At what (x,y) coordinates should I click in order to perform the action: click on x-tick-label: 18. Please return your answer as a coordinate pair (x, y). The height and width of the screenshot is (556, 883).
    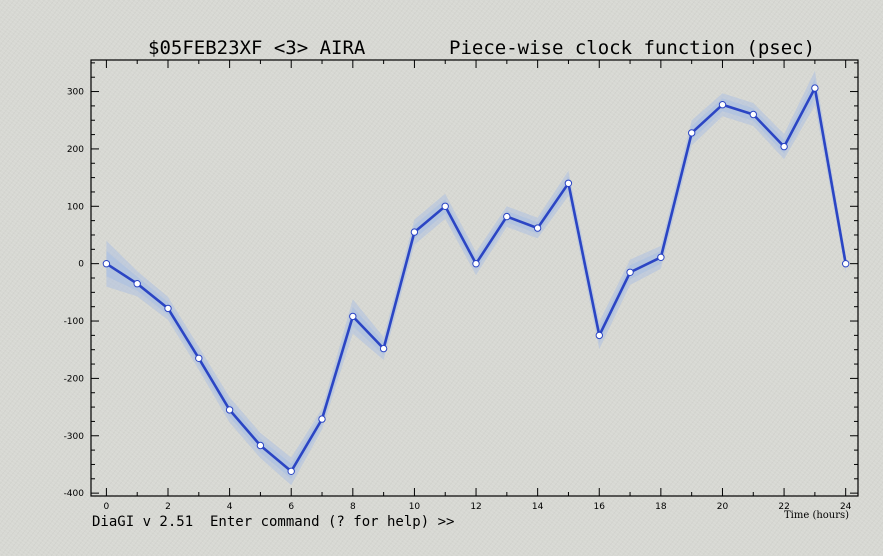
    Looking at the image, I should click on (661, 507).